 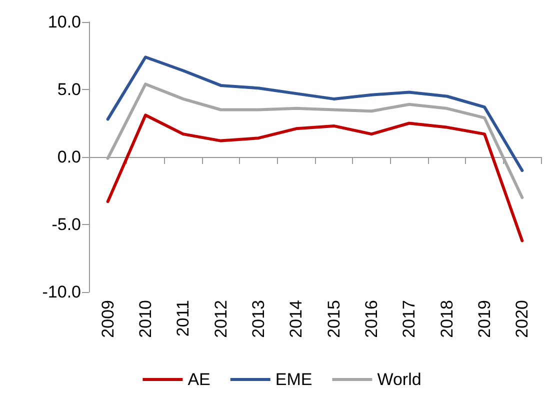 What do you see at coordinates (69, 157) in the screenshot?
I see `y-tick-label: 0.0` at bounding box center [69, 157].